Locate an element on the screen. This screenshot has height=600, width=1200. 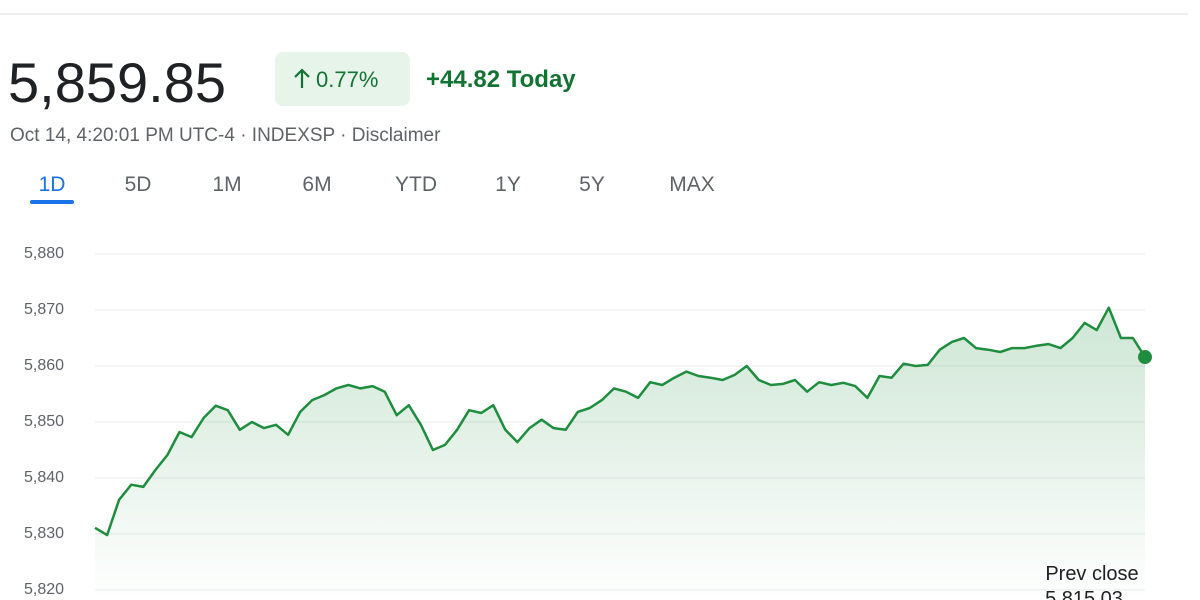
last-point is located at coordinates (1145, 357).